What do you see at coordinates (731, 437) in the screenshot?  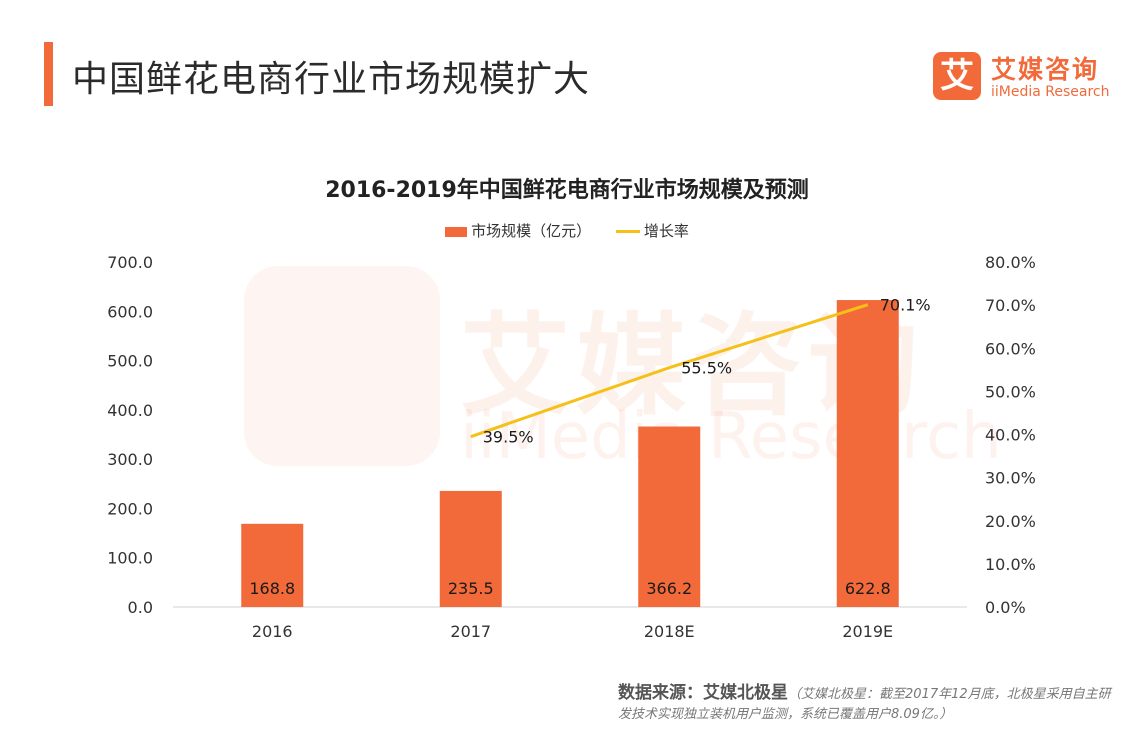 I see `watermark-en: iiMedia Research` at bounding box center [731, 437].